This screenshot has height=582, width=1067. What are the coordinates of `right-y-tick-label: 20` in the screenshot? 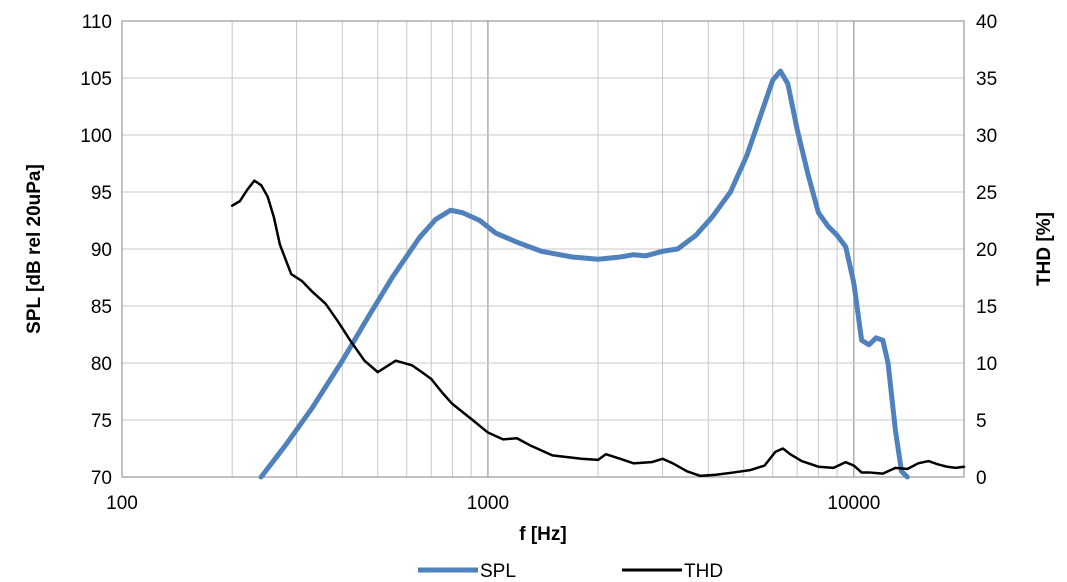 It's located at (986, 250).